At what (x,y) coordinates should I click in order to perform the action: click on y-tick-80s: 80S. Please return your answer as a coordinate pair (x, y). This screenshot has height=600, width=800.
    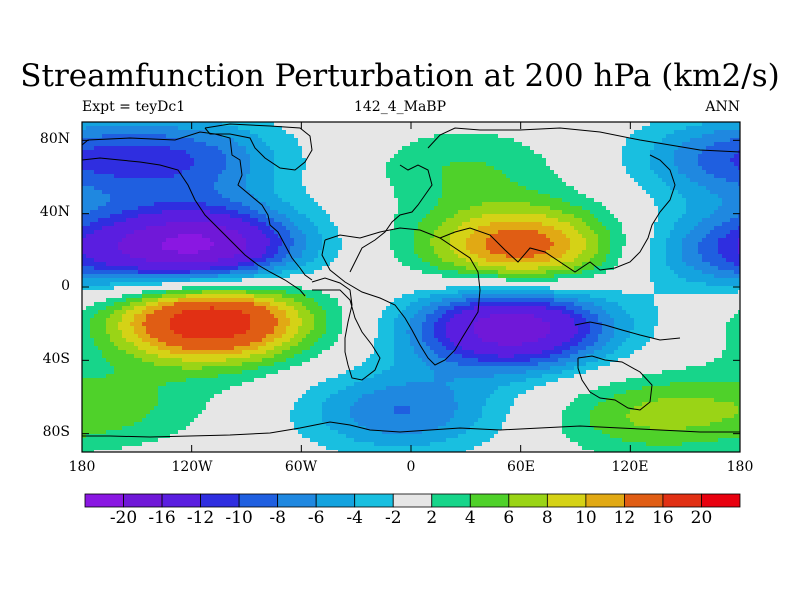
    Looking at the image, I should click on (56, 432).